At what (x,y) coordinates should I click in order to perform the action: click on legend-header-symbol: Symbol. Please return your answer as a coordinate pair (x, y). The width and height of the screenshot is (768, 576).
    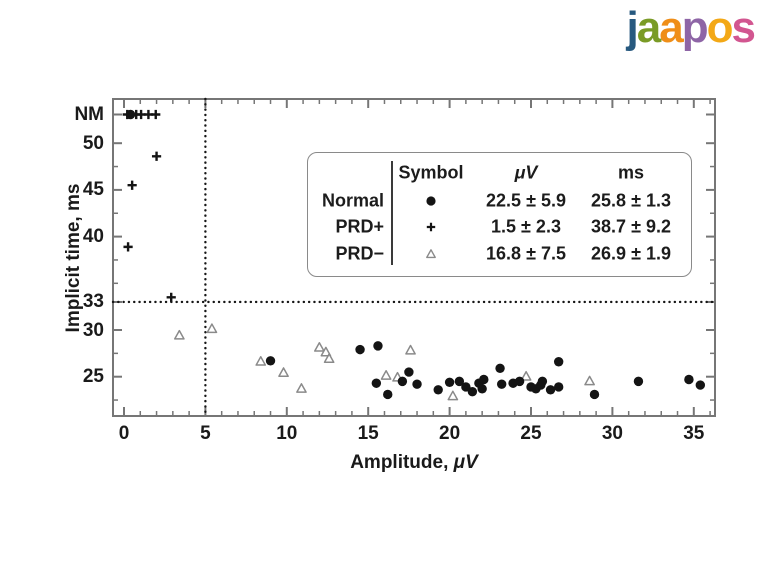
    Looking at the image, I should click on (431, 172).